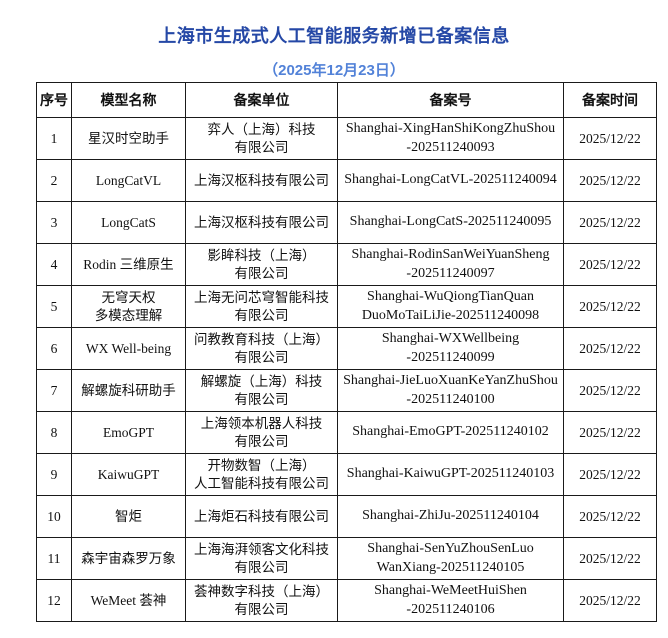 Image resolution: width=668 pixels, height=638 pixels. What do you see at coordinates (610, 100) in the screenshot?
I see `column-header-date: 备案时间` at bounding box center [610, 100].